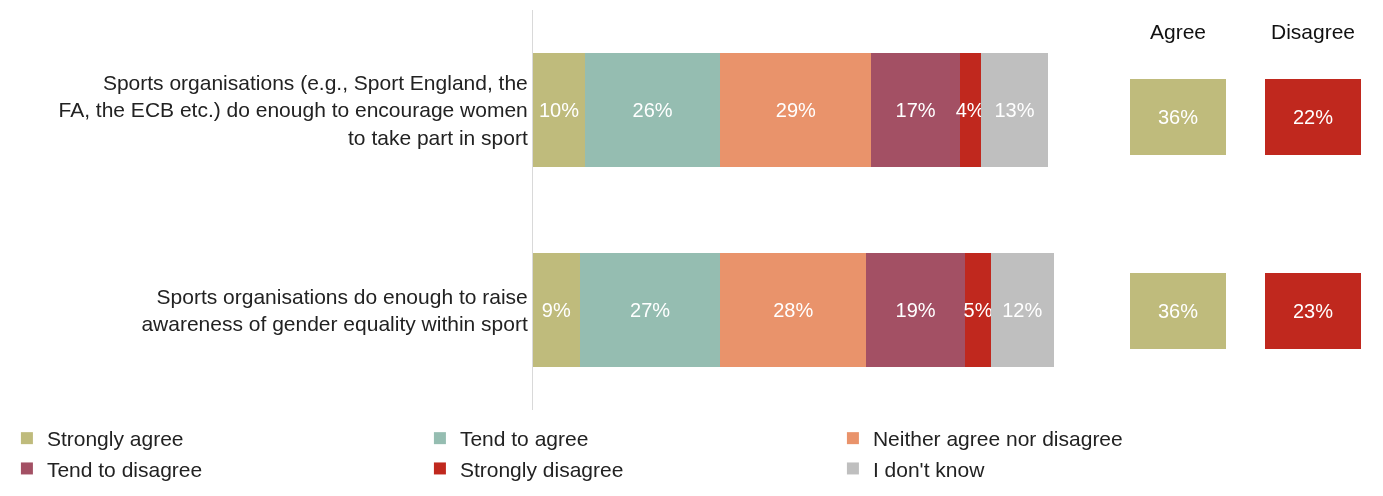 Image resolution: width=1383 pixels, height=496 pixels. I want to click on legend-label: Tend to agree, so click(524, 439).